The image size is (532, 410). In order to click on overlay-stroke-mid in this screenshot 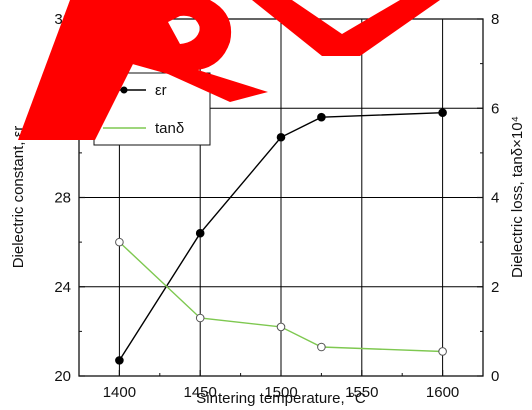, I will do `click(193, 51)`.